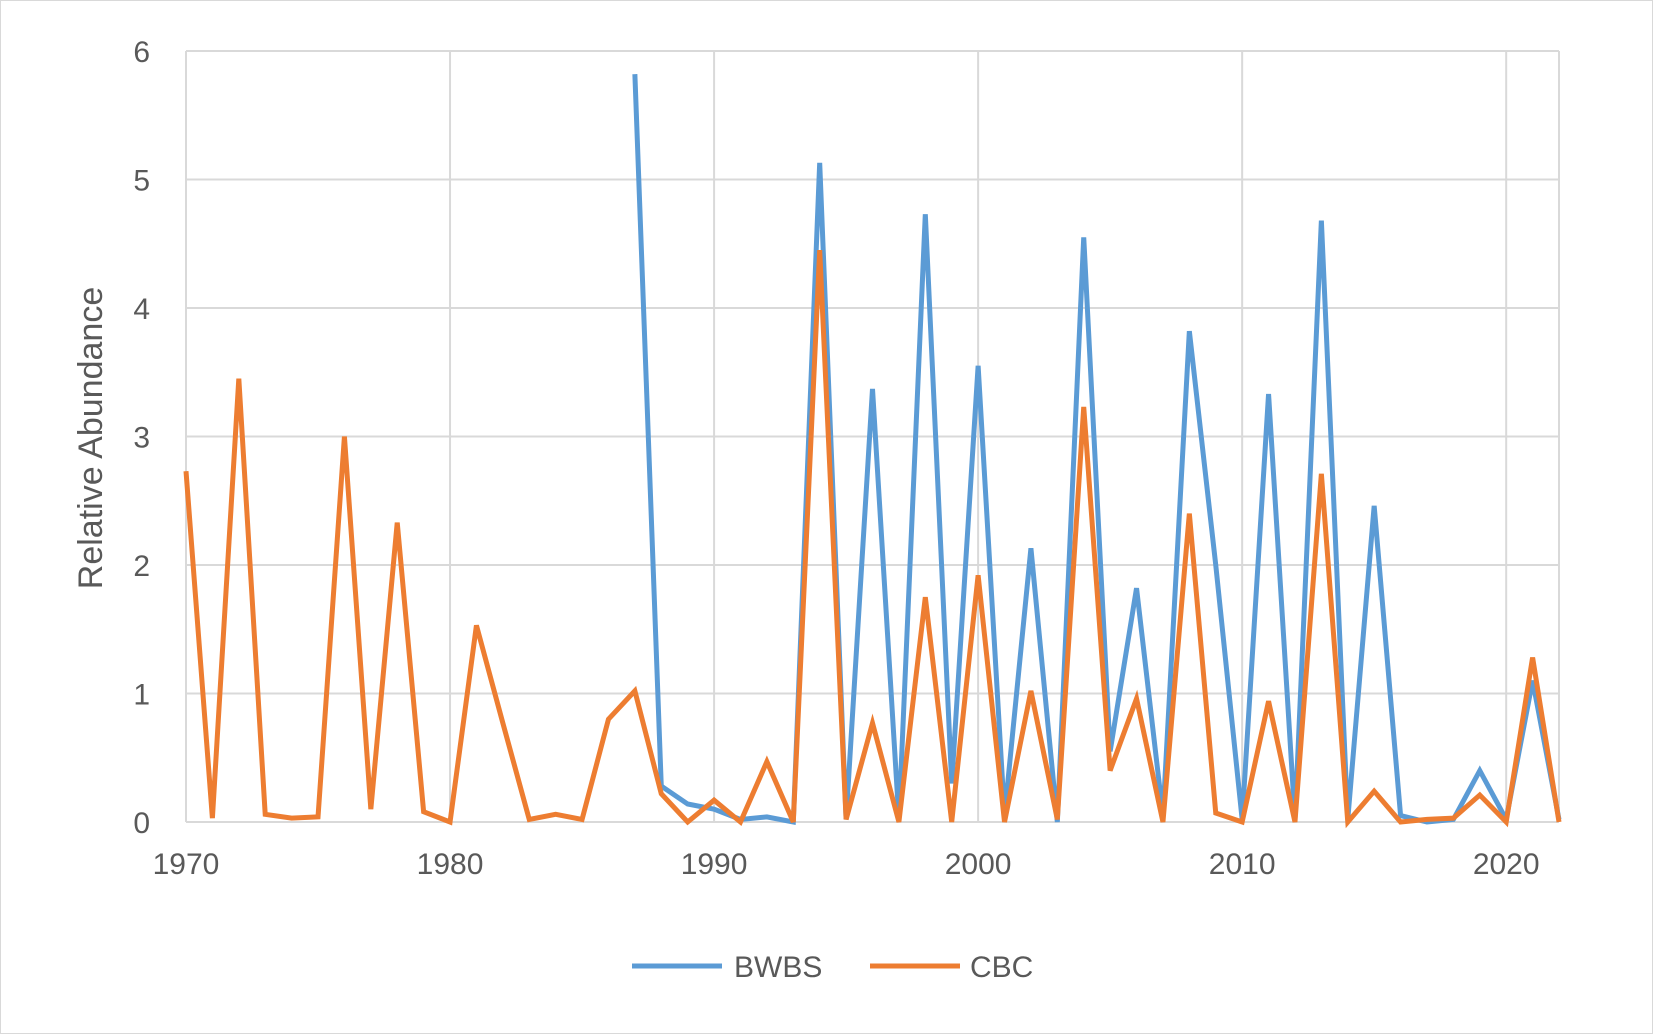 The height and width of the screenshot is (1034, 1653). What do you see at coordinates (186, 864) in the screenshot?
I see `x-tick-label: 1970` at bounding box center [186, 864].